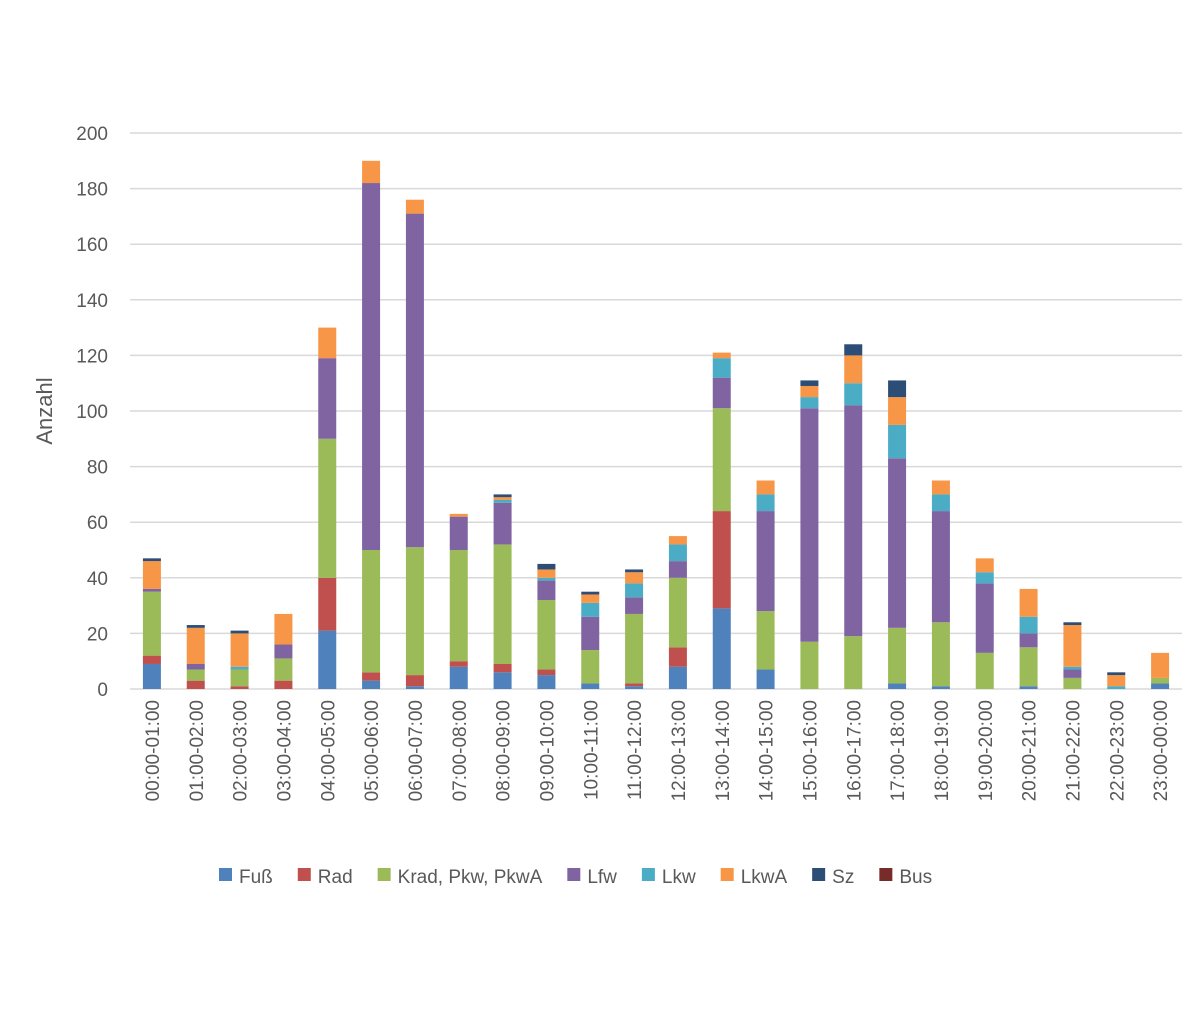  I want to click on x-tick-label: 09:00-10:00, so click(547, 750).